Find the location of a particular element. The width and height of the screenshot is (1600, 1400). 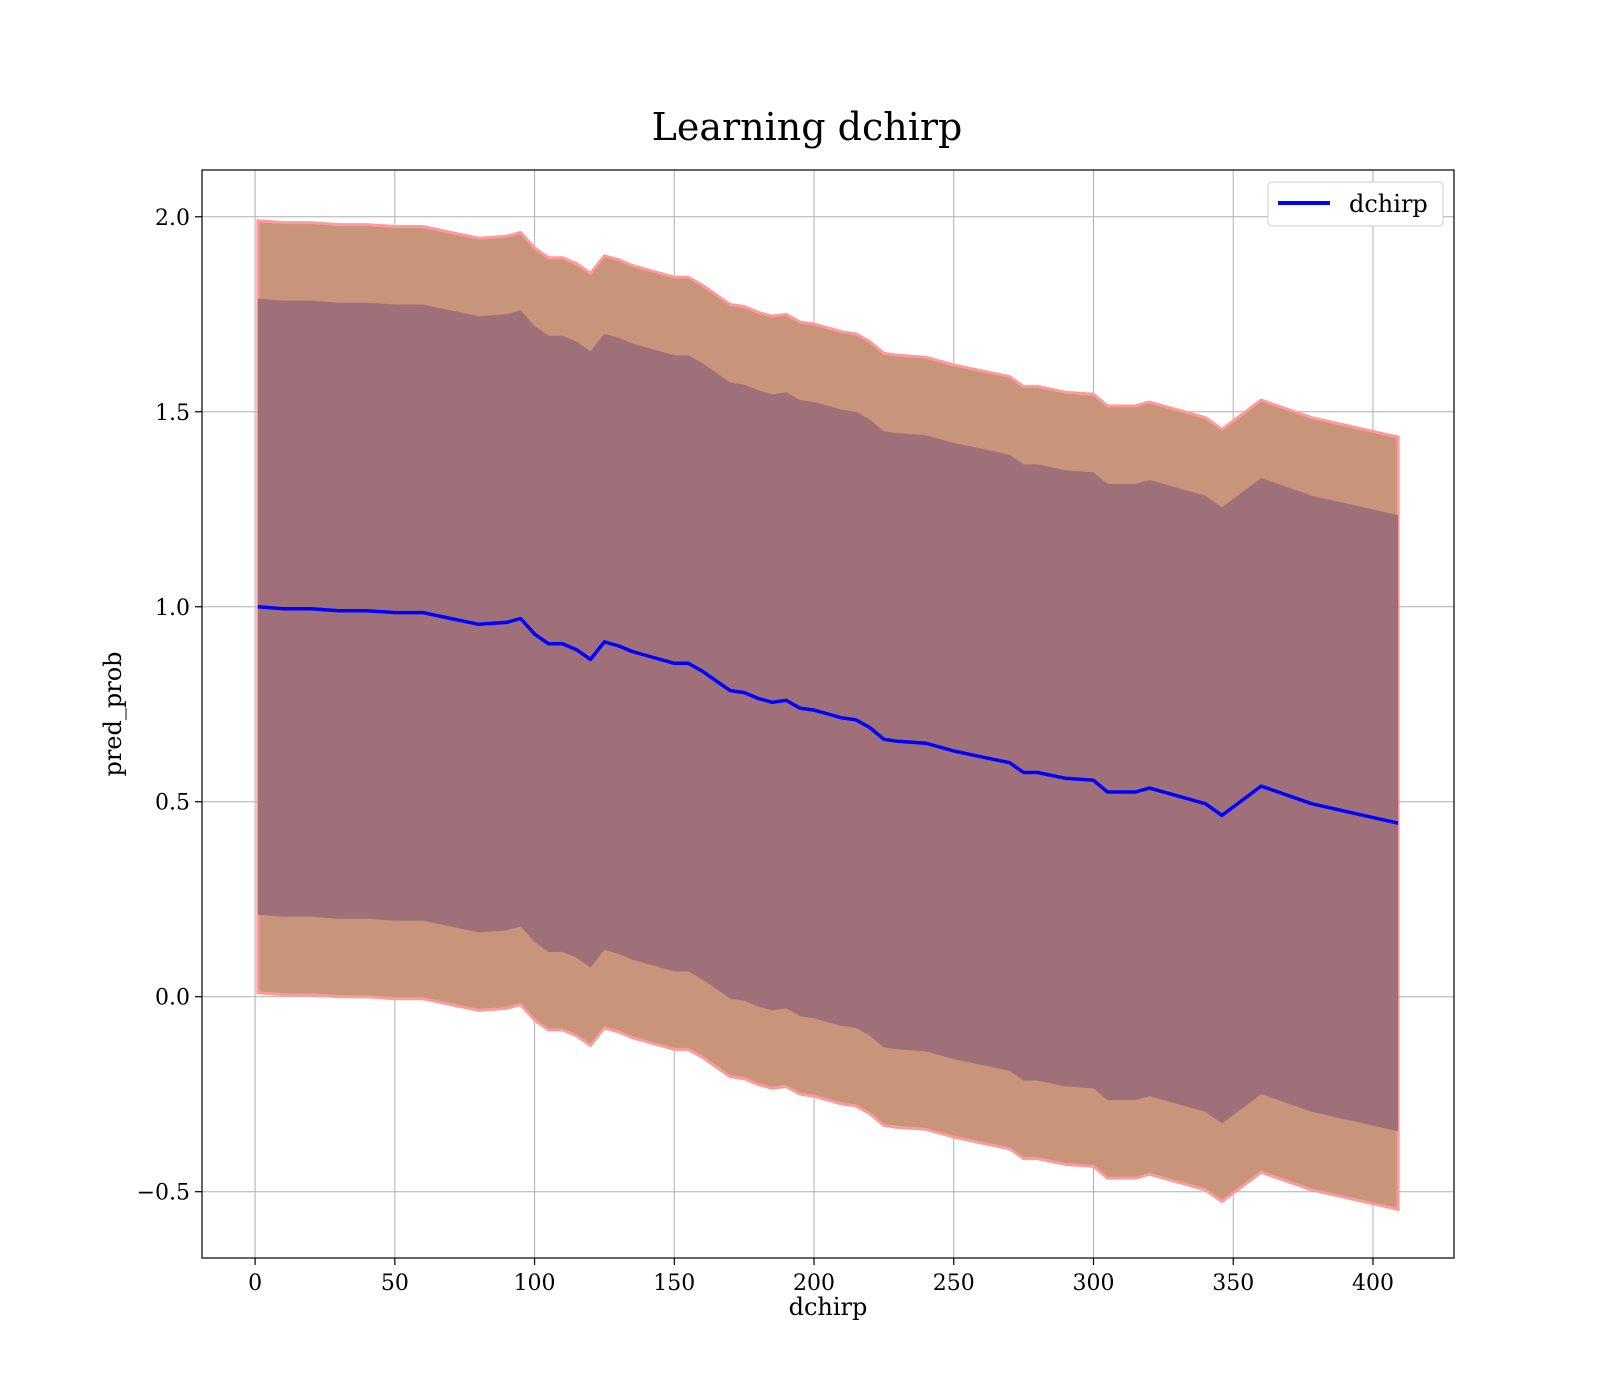

legend-box is located at coordinates (1355, 204).